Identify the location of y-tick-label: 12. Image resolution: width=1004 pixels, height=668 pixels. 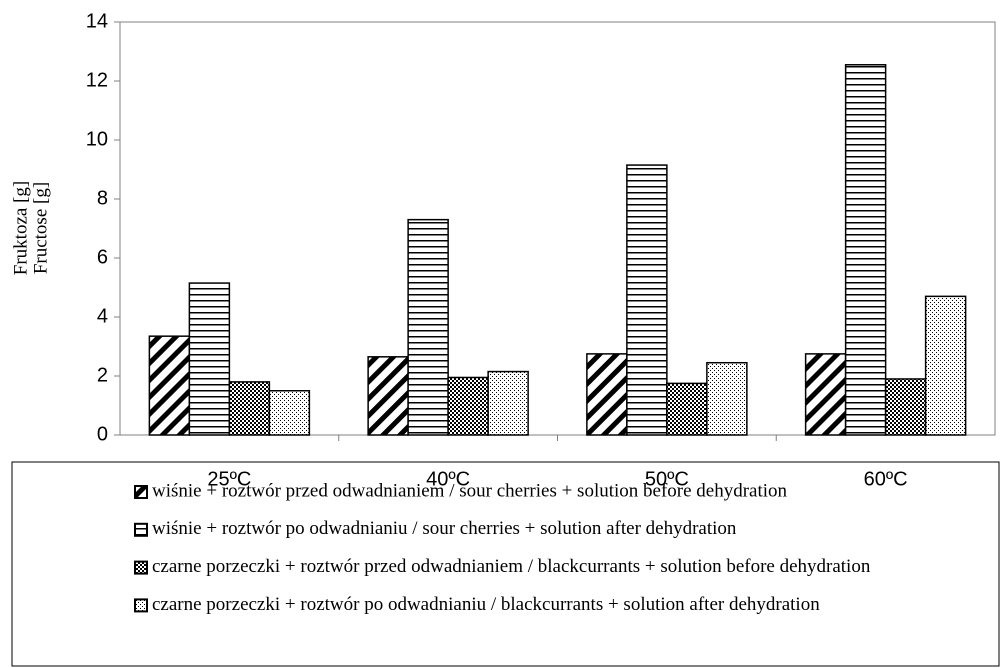
(97, 80).